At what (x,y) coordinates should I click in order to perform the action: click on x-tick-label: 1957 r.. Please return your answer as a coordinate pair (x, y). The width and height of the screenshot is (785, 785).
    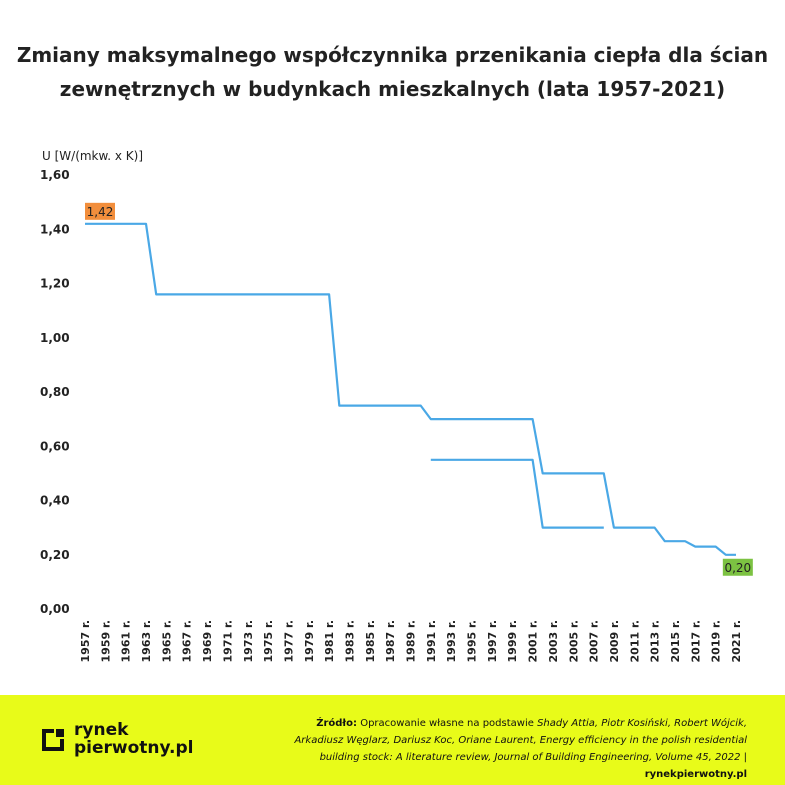
    Looking at the image, I should click on (85, 641).